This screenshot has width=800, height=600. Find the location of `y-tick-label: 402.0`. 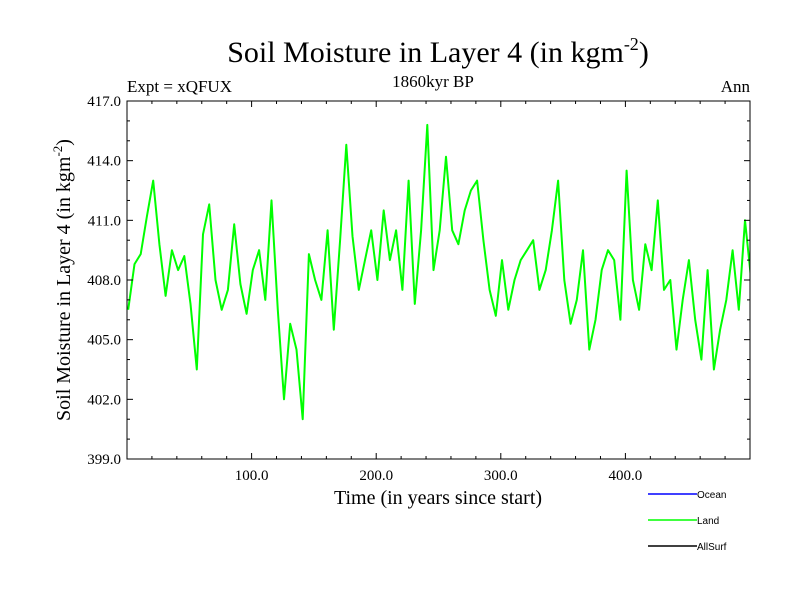

y-tick-label: 402.0 is located at coordinates (104, 400).